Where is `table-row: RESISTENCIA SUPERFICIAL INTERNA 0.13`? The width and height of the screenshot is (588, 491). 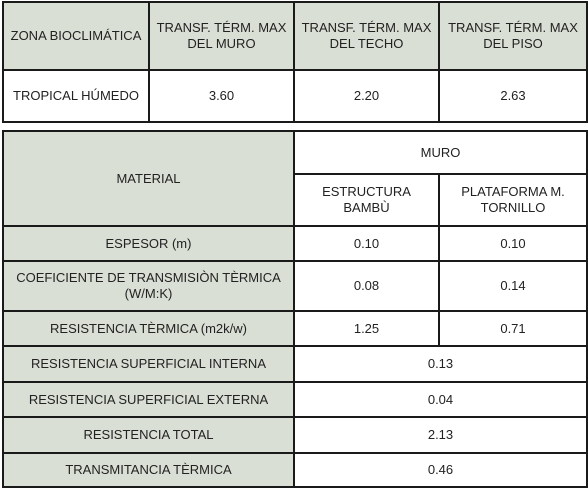 table-row: RESISTENCIA SUPERFICIAL INTERNA 0.13 is located at coordinates (295, 364).